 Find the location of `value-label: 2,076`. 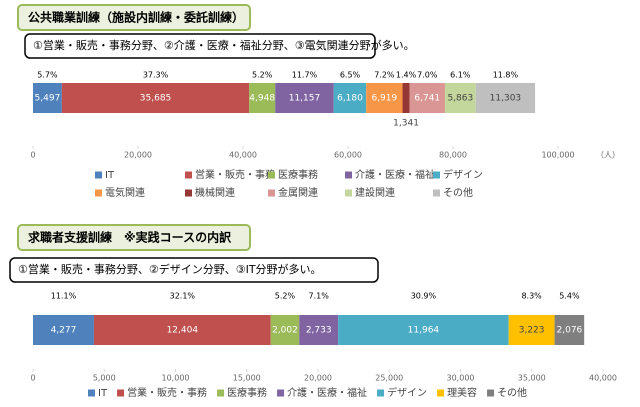

value-label: 2,076 is located at coordinates (570, 331).